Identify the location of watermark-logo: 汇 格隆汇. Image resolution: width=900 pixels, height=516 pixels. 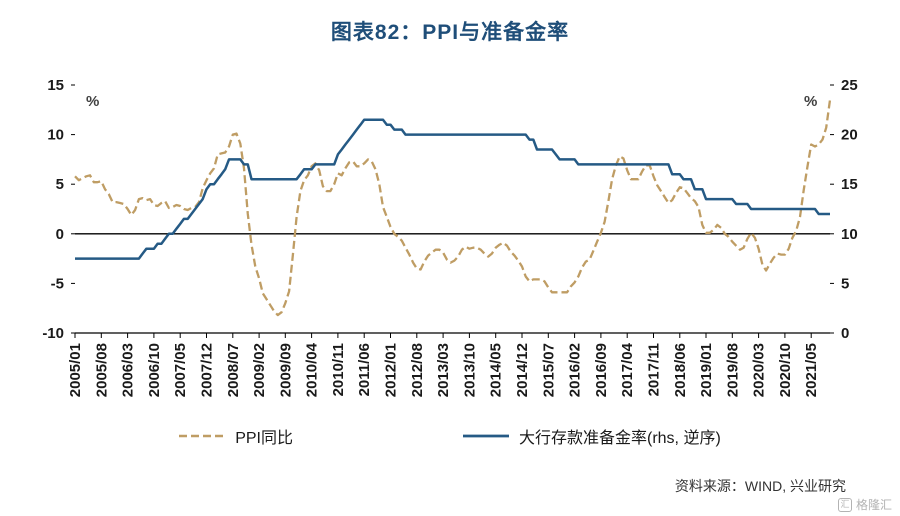
(864, 504).